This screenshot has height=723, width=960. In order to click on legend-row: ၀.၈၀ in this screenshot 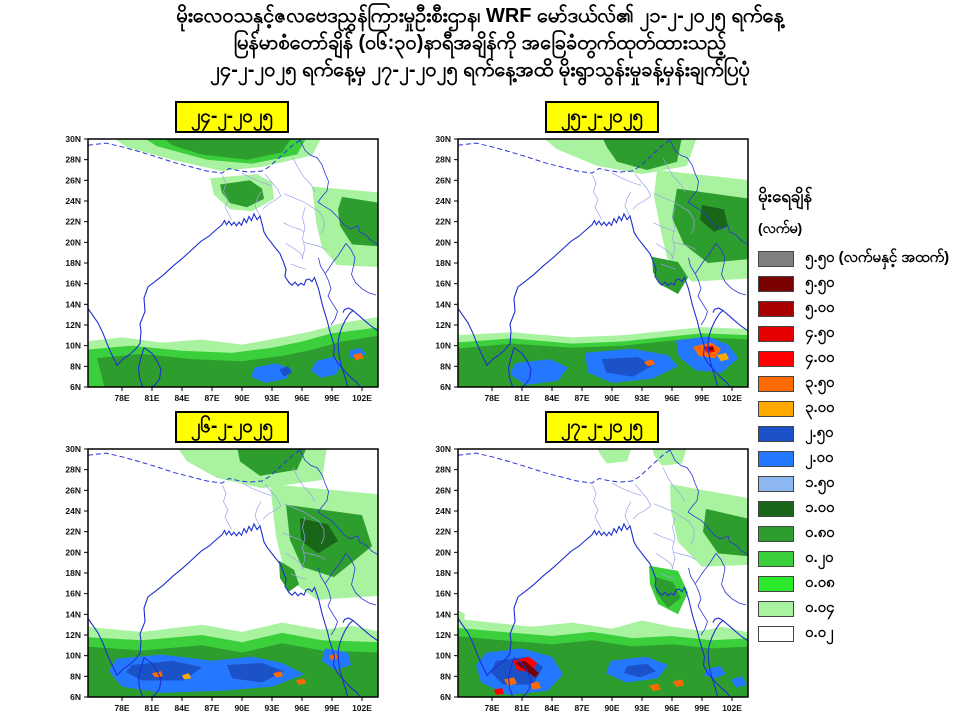, I will do `click(858, 533)`.